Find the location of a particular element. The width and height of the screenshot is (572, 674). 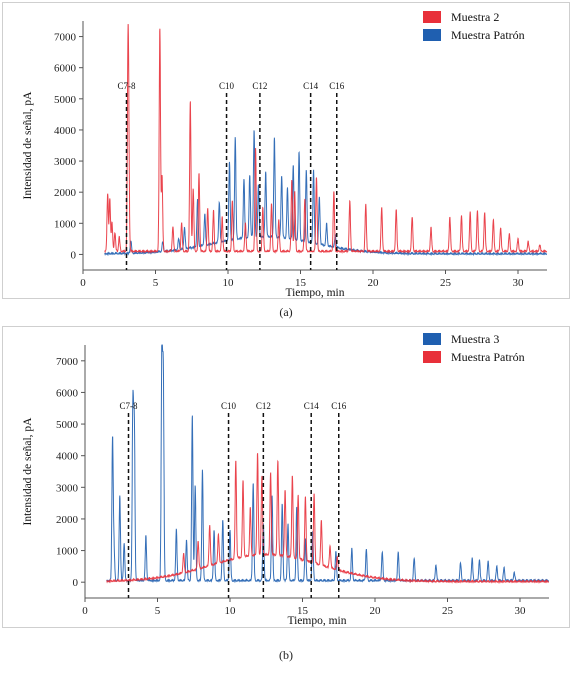

caption-b: (b) is located at coordinates (286, 655).